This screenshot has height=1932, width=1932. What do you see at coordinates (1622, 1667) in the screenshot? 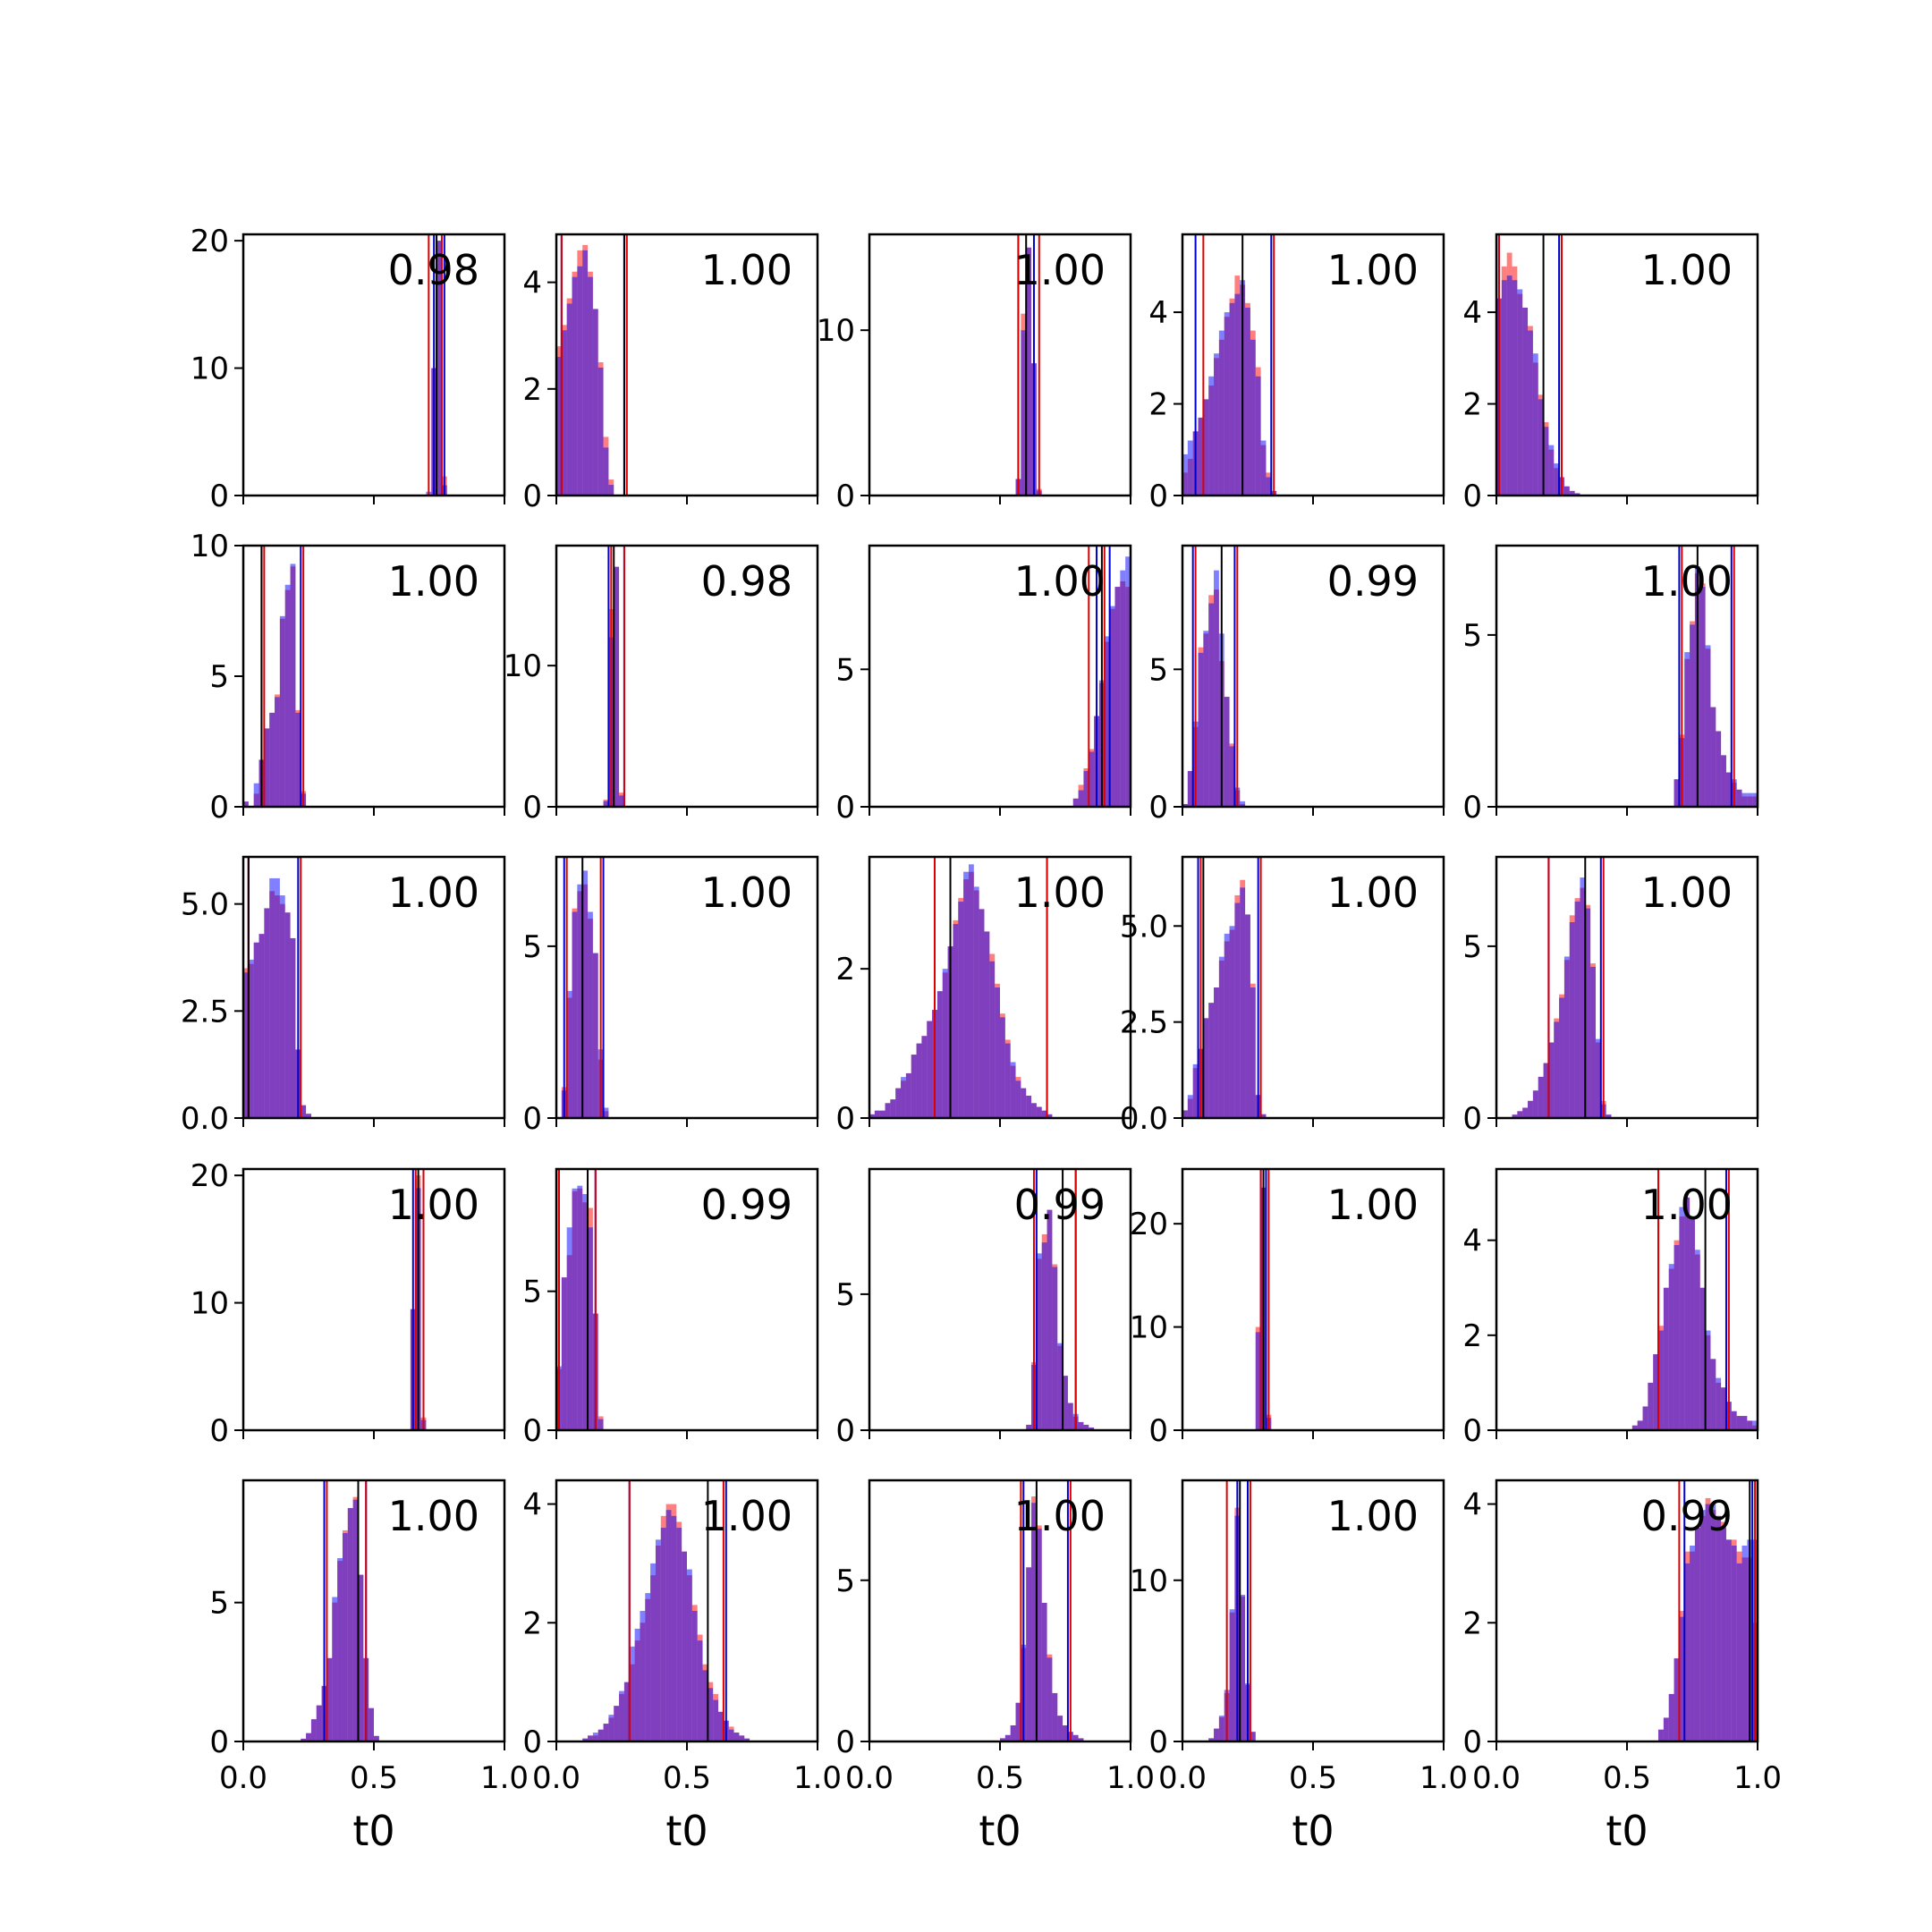
I see `histogram-panel: 0 2 4 0.0 0.5 1.0 t0 0.99` at bounding box center [1622, 1667].